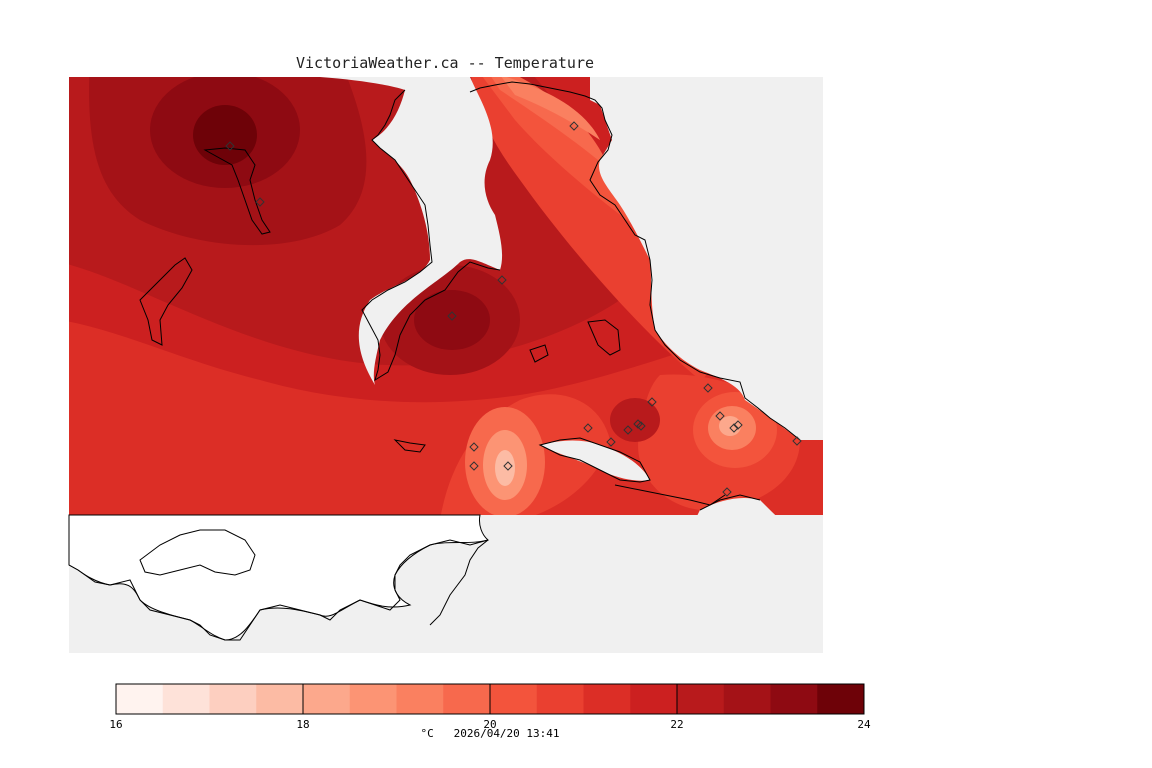 Image resolution: width=1152 pixels, height=768 pixels. What do you see at coordinates (278, 590) in the screenshot?
I see `coastline-olympic` at bounding box center [278, 590].